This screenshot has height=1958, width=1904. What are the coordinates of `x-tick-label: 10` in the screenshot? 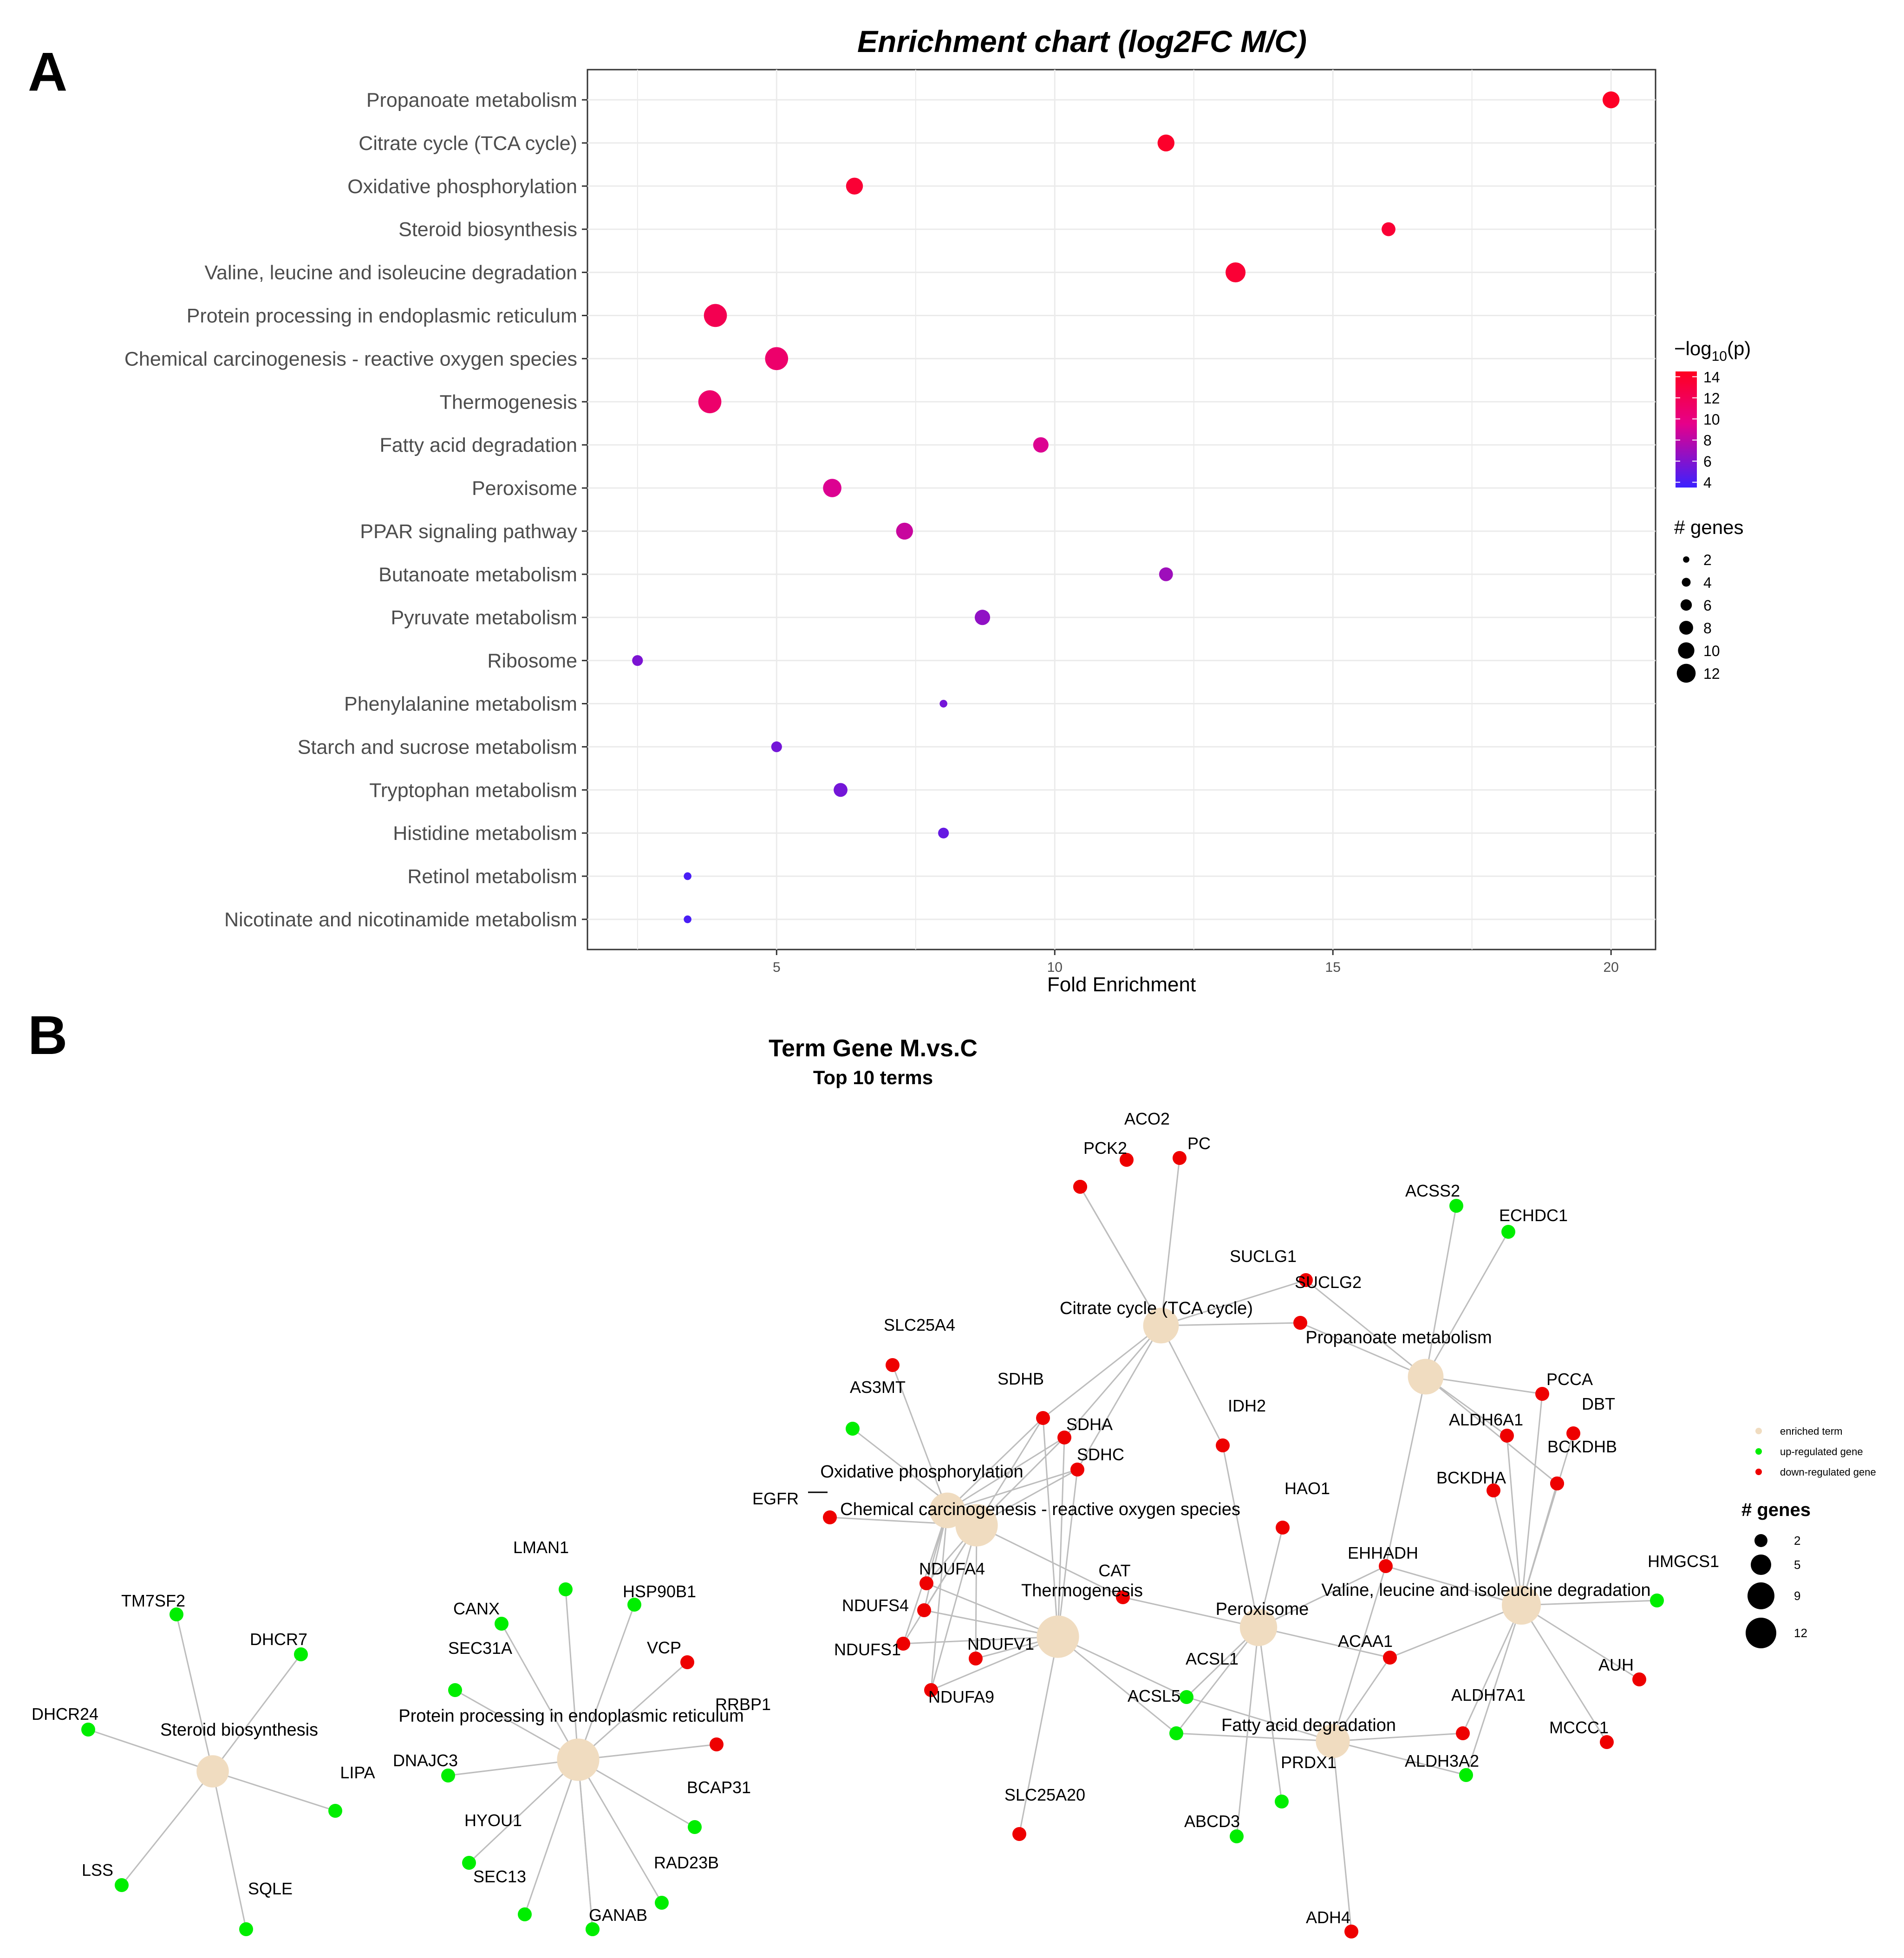 It's located at (1055, 968).